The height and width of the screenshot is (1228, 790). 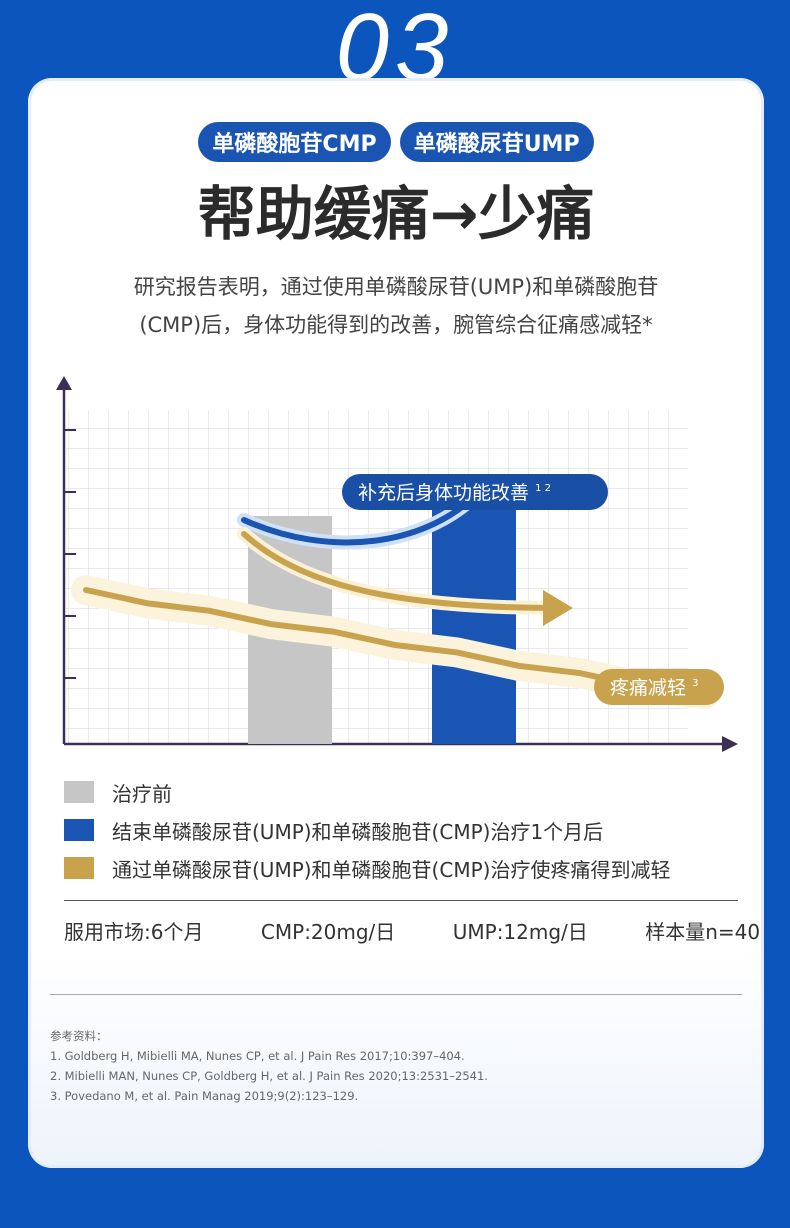 What do you see at coordinates (496, 142) in the screenshot?
I see `tag-ump: 单磷酸尿苷UMP` at bounding box center [496, 142].